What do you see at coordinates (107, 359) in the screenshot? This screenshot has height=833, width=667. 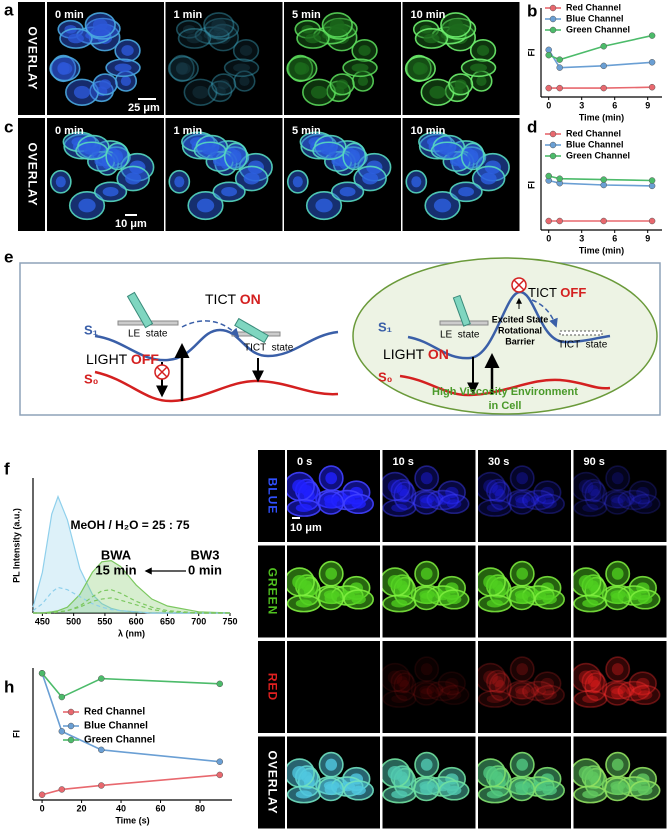 I see `label: LIGHT` at bounding box center [107, 359].